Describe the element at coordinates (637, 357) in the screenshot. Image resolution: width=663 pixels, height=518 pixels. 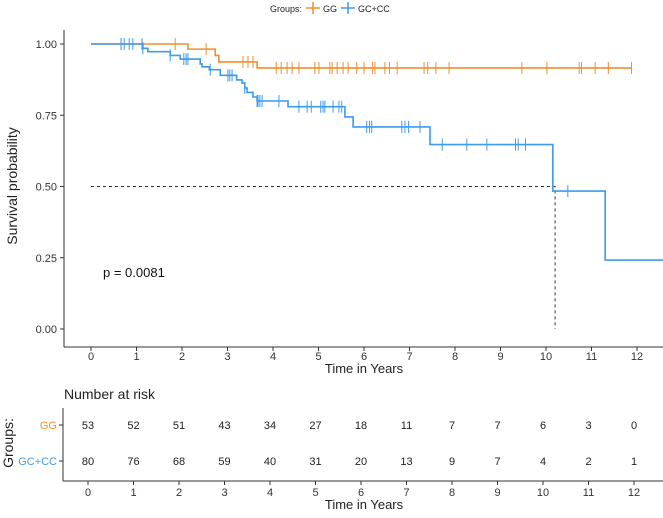
I see `x-tick-label: 12` at that location.